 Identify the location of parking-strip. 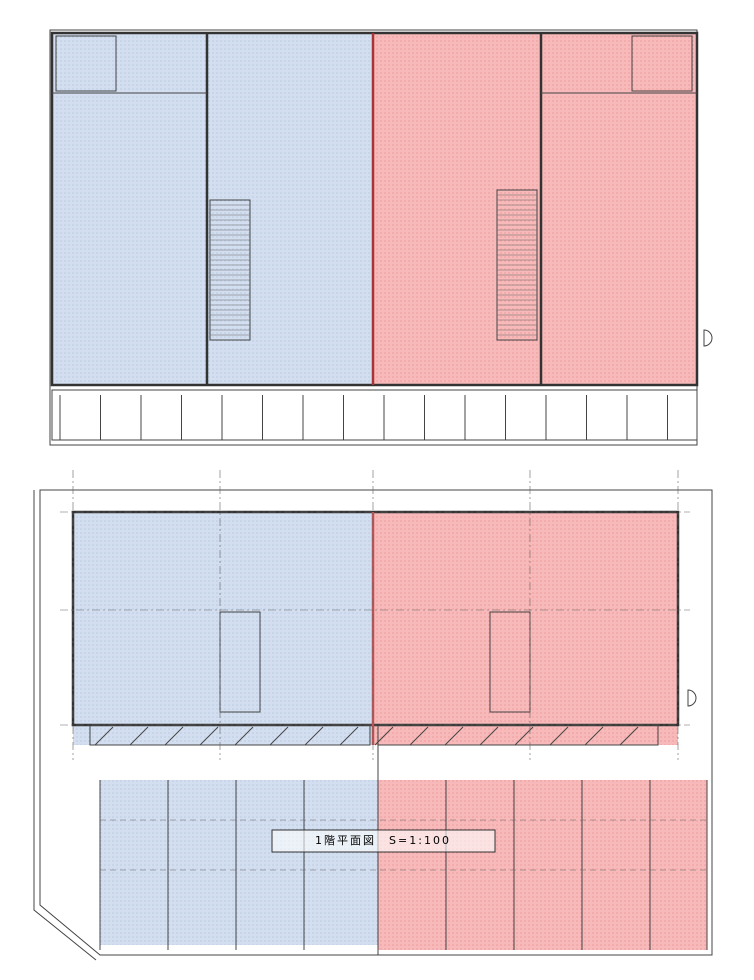
(374, 415).